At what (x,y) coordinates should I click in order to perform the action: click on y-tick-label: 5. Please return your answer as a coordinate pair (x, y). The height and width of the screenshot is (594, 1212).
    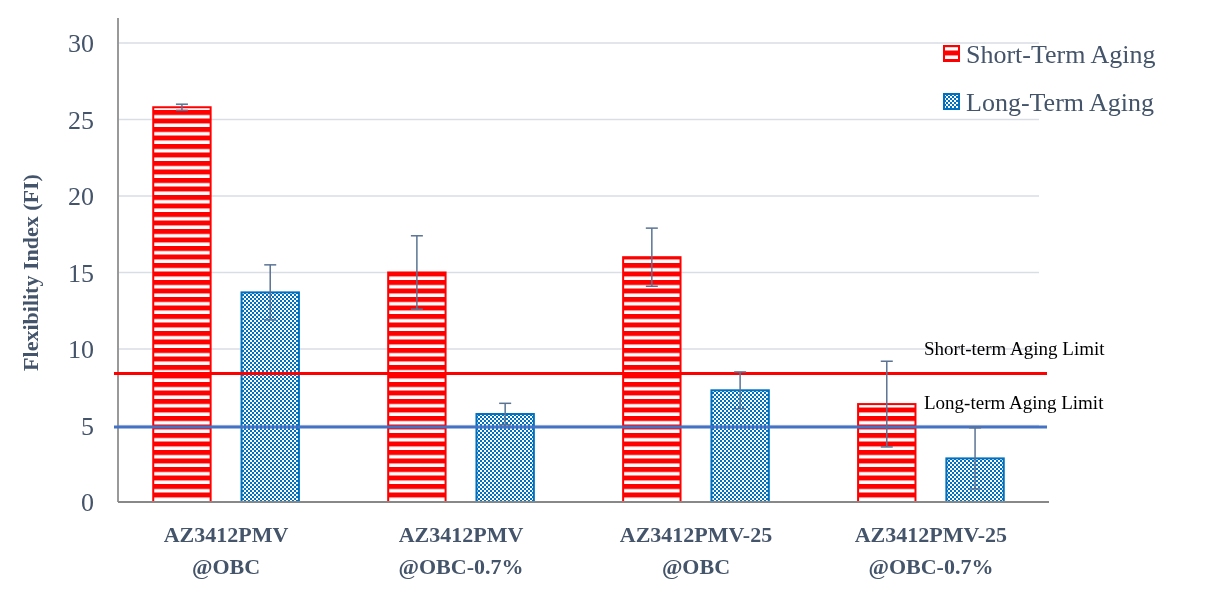
    Looking at the image, I should click on (87, 426).